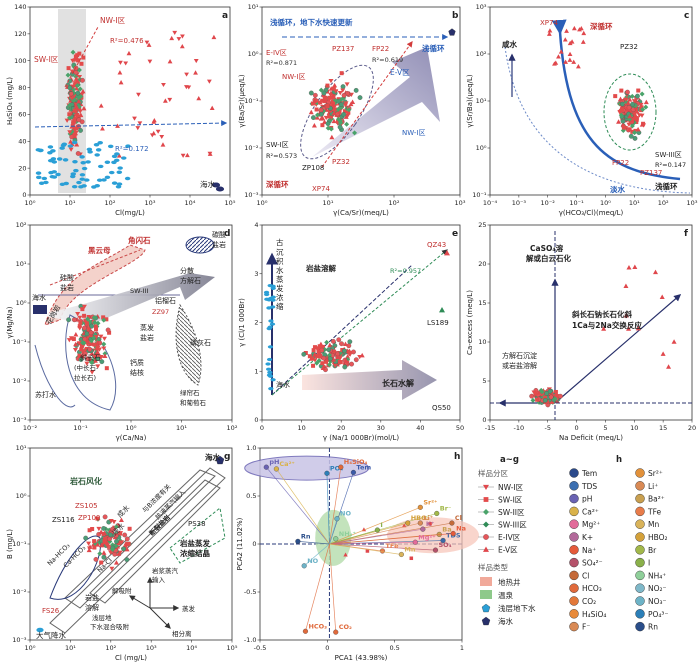 This screenshot has height=667, width=700. What do you see at coordinates (195, 553) in the screenshot?
I see `annotation: 浓缩结晶` at bounding box center [195, 553].